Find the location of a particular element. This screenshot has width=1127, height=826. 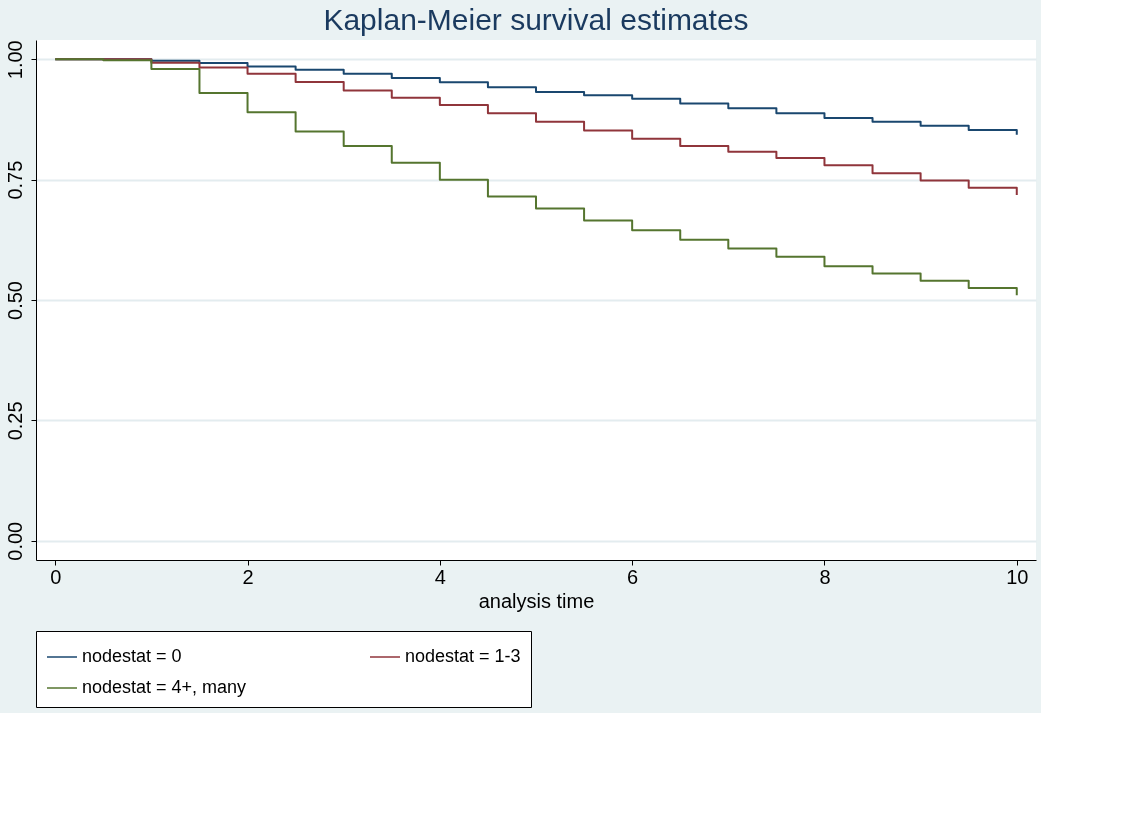

y-tick-label: 0.00 is located at coordinates (14, 541).